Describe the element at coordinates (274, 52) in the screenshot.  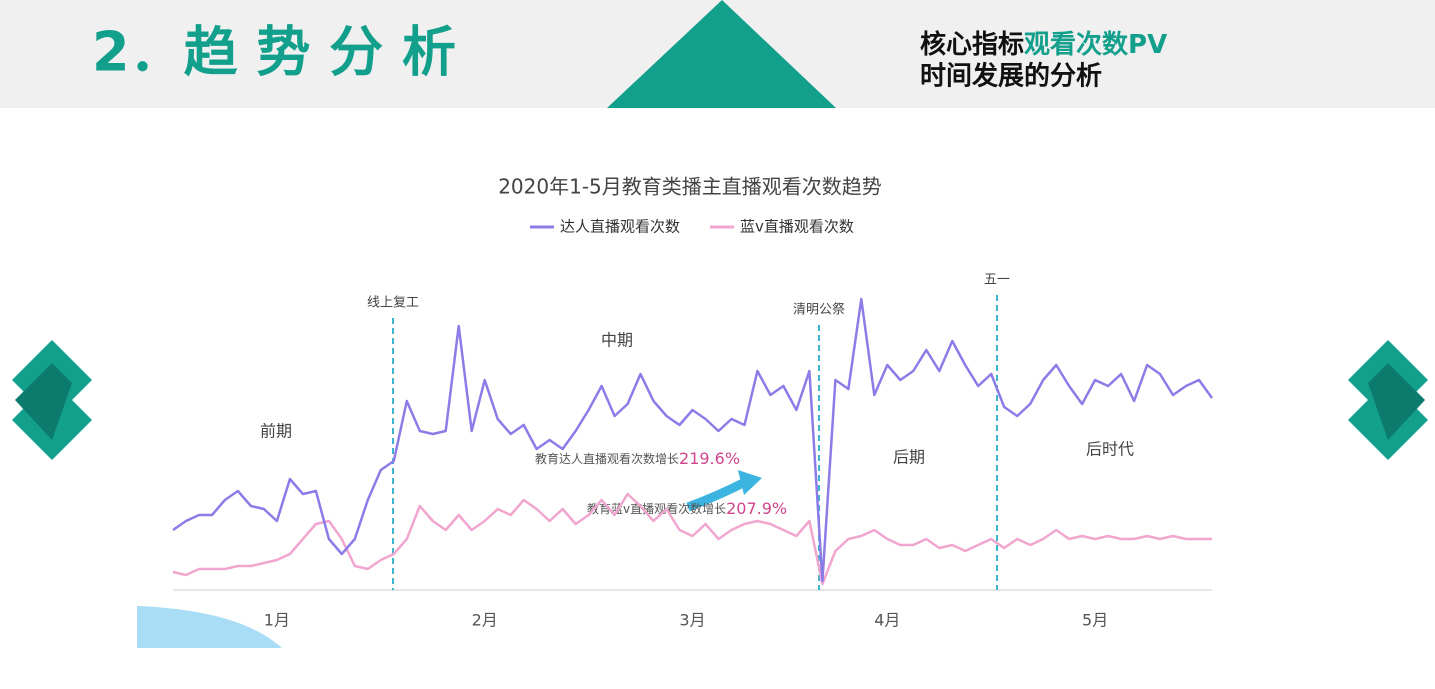
I see `header-title: 2．趋 势 分 析` at that location.